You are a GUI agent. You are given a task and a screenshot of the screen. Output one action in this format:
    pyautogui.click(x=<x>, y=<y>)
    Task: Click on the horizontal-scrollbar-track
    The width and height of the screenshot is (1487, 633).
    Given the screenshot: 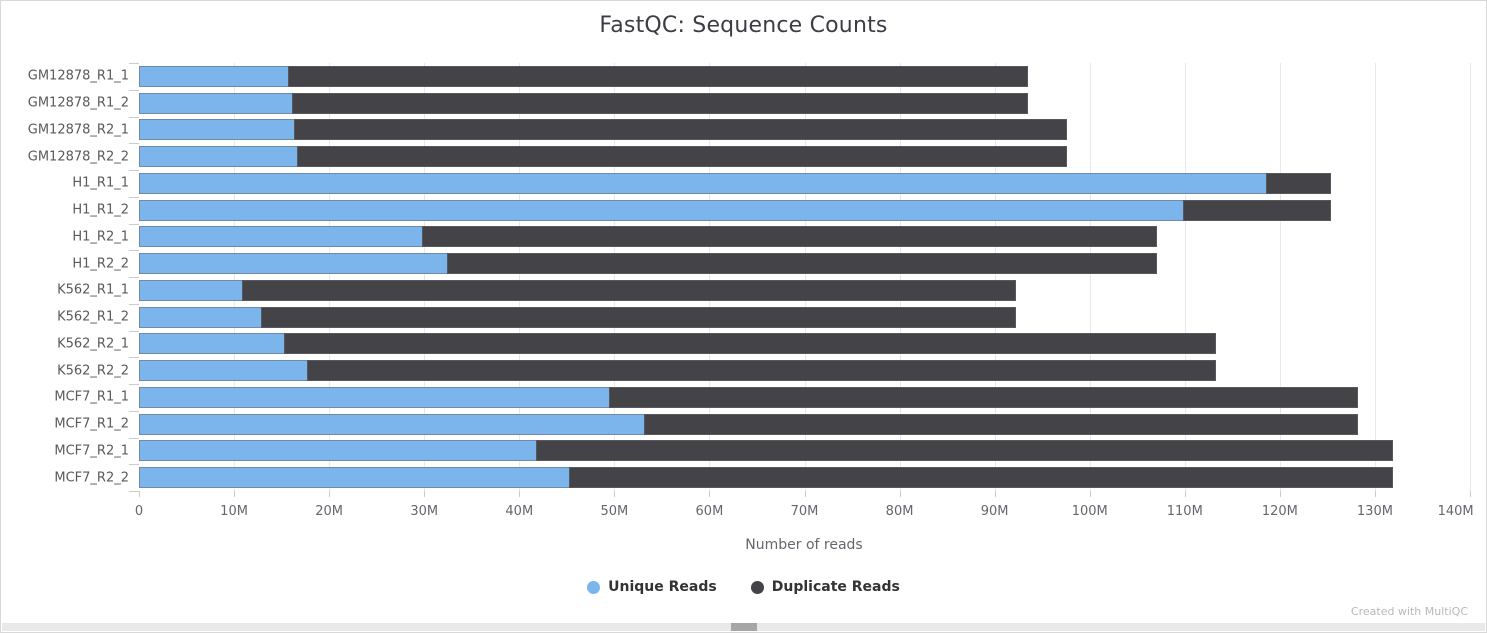 What is the action you would take?
    pyautogui.click(x=743, y=627)
    